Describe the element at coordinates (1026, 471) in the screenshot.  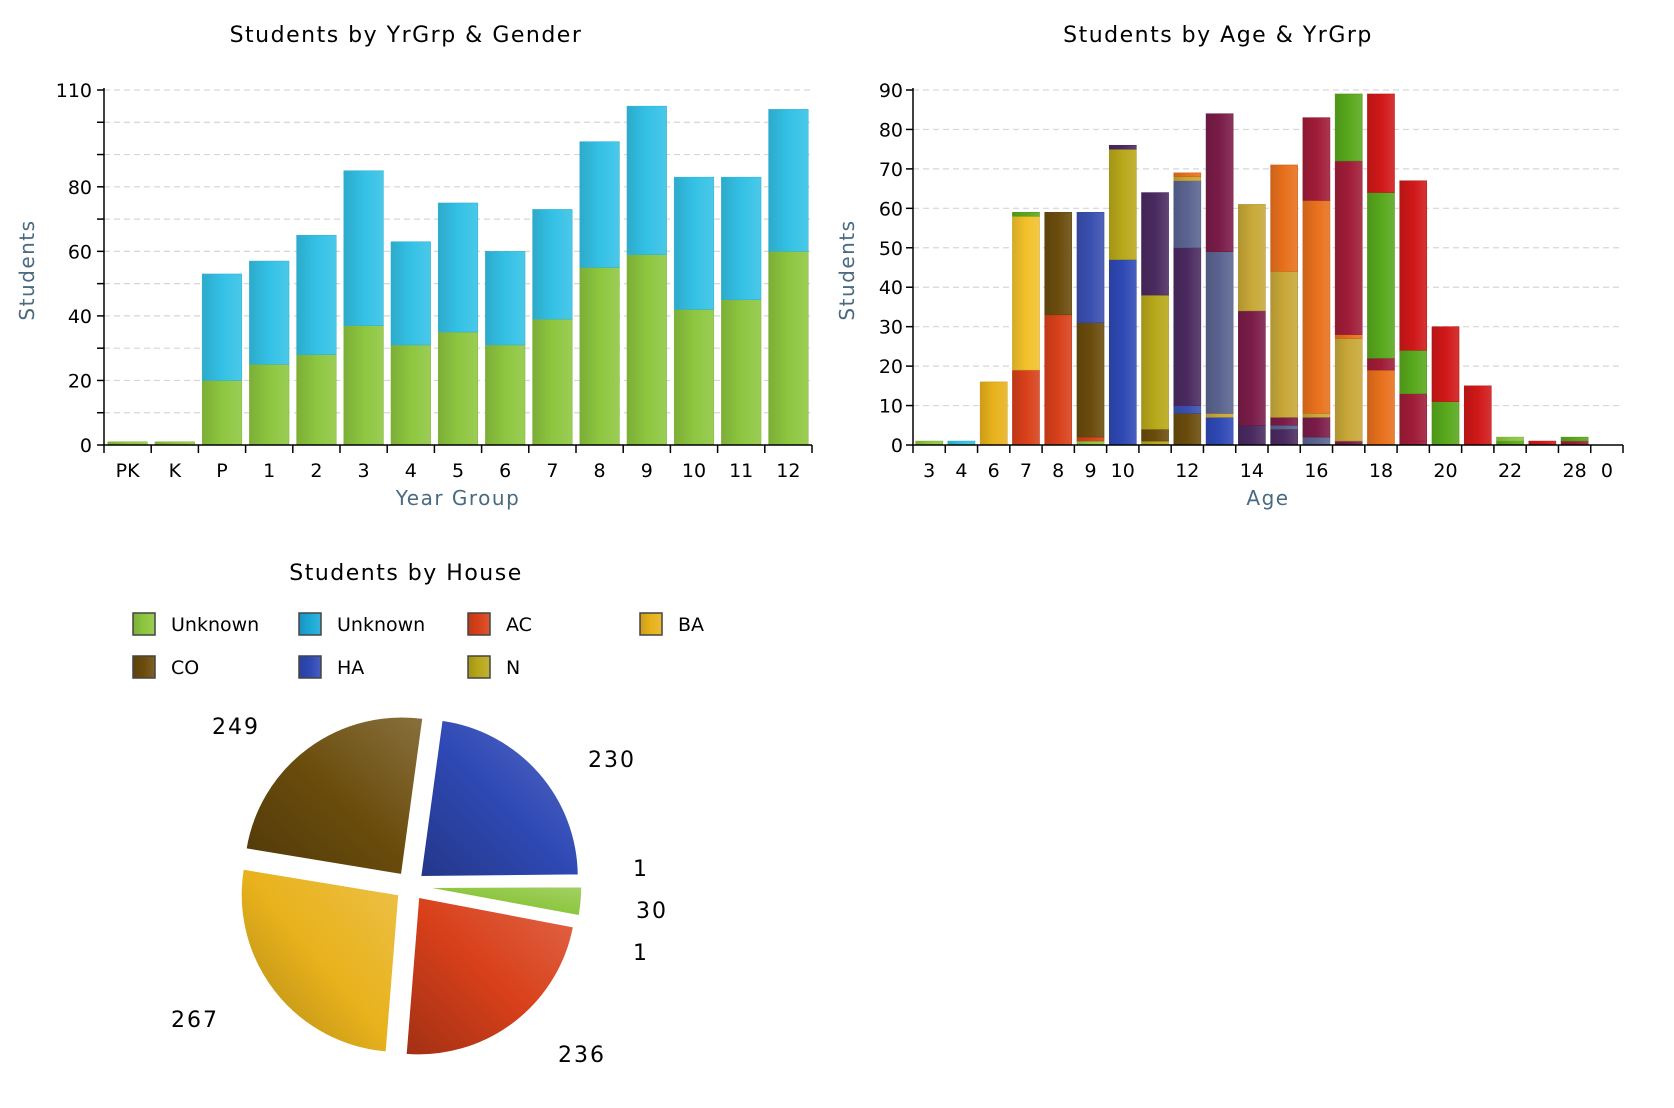
I see `chart2-x-tick-label: 7` at that location.